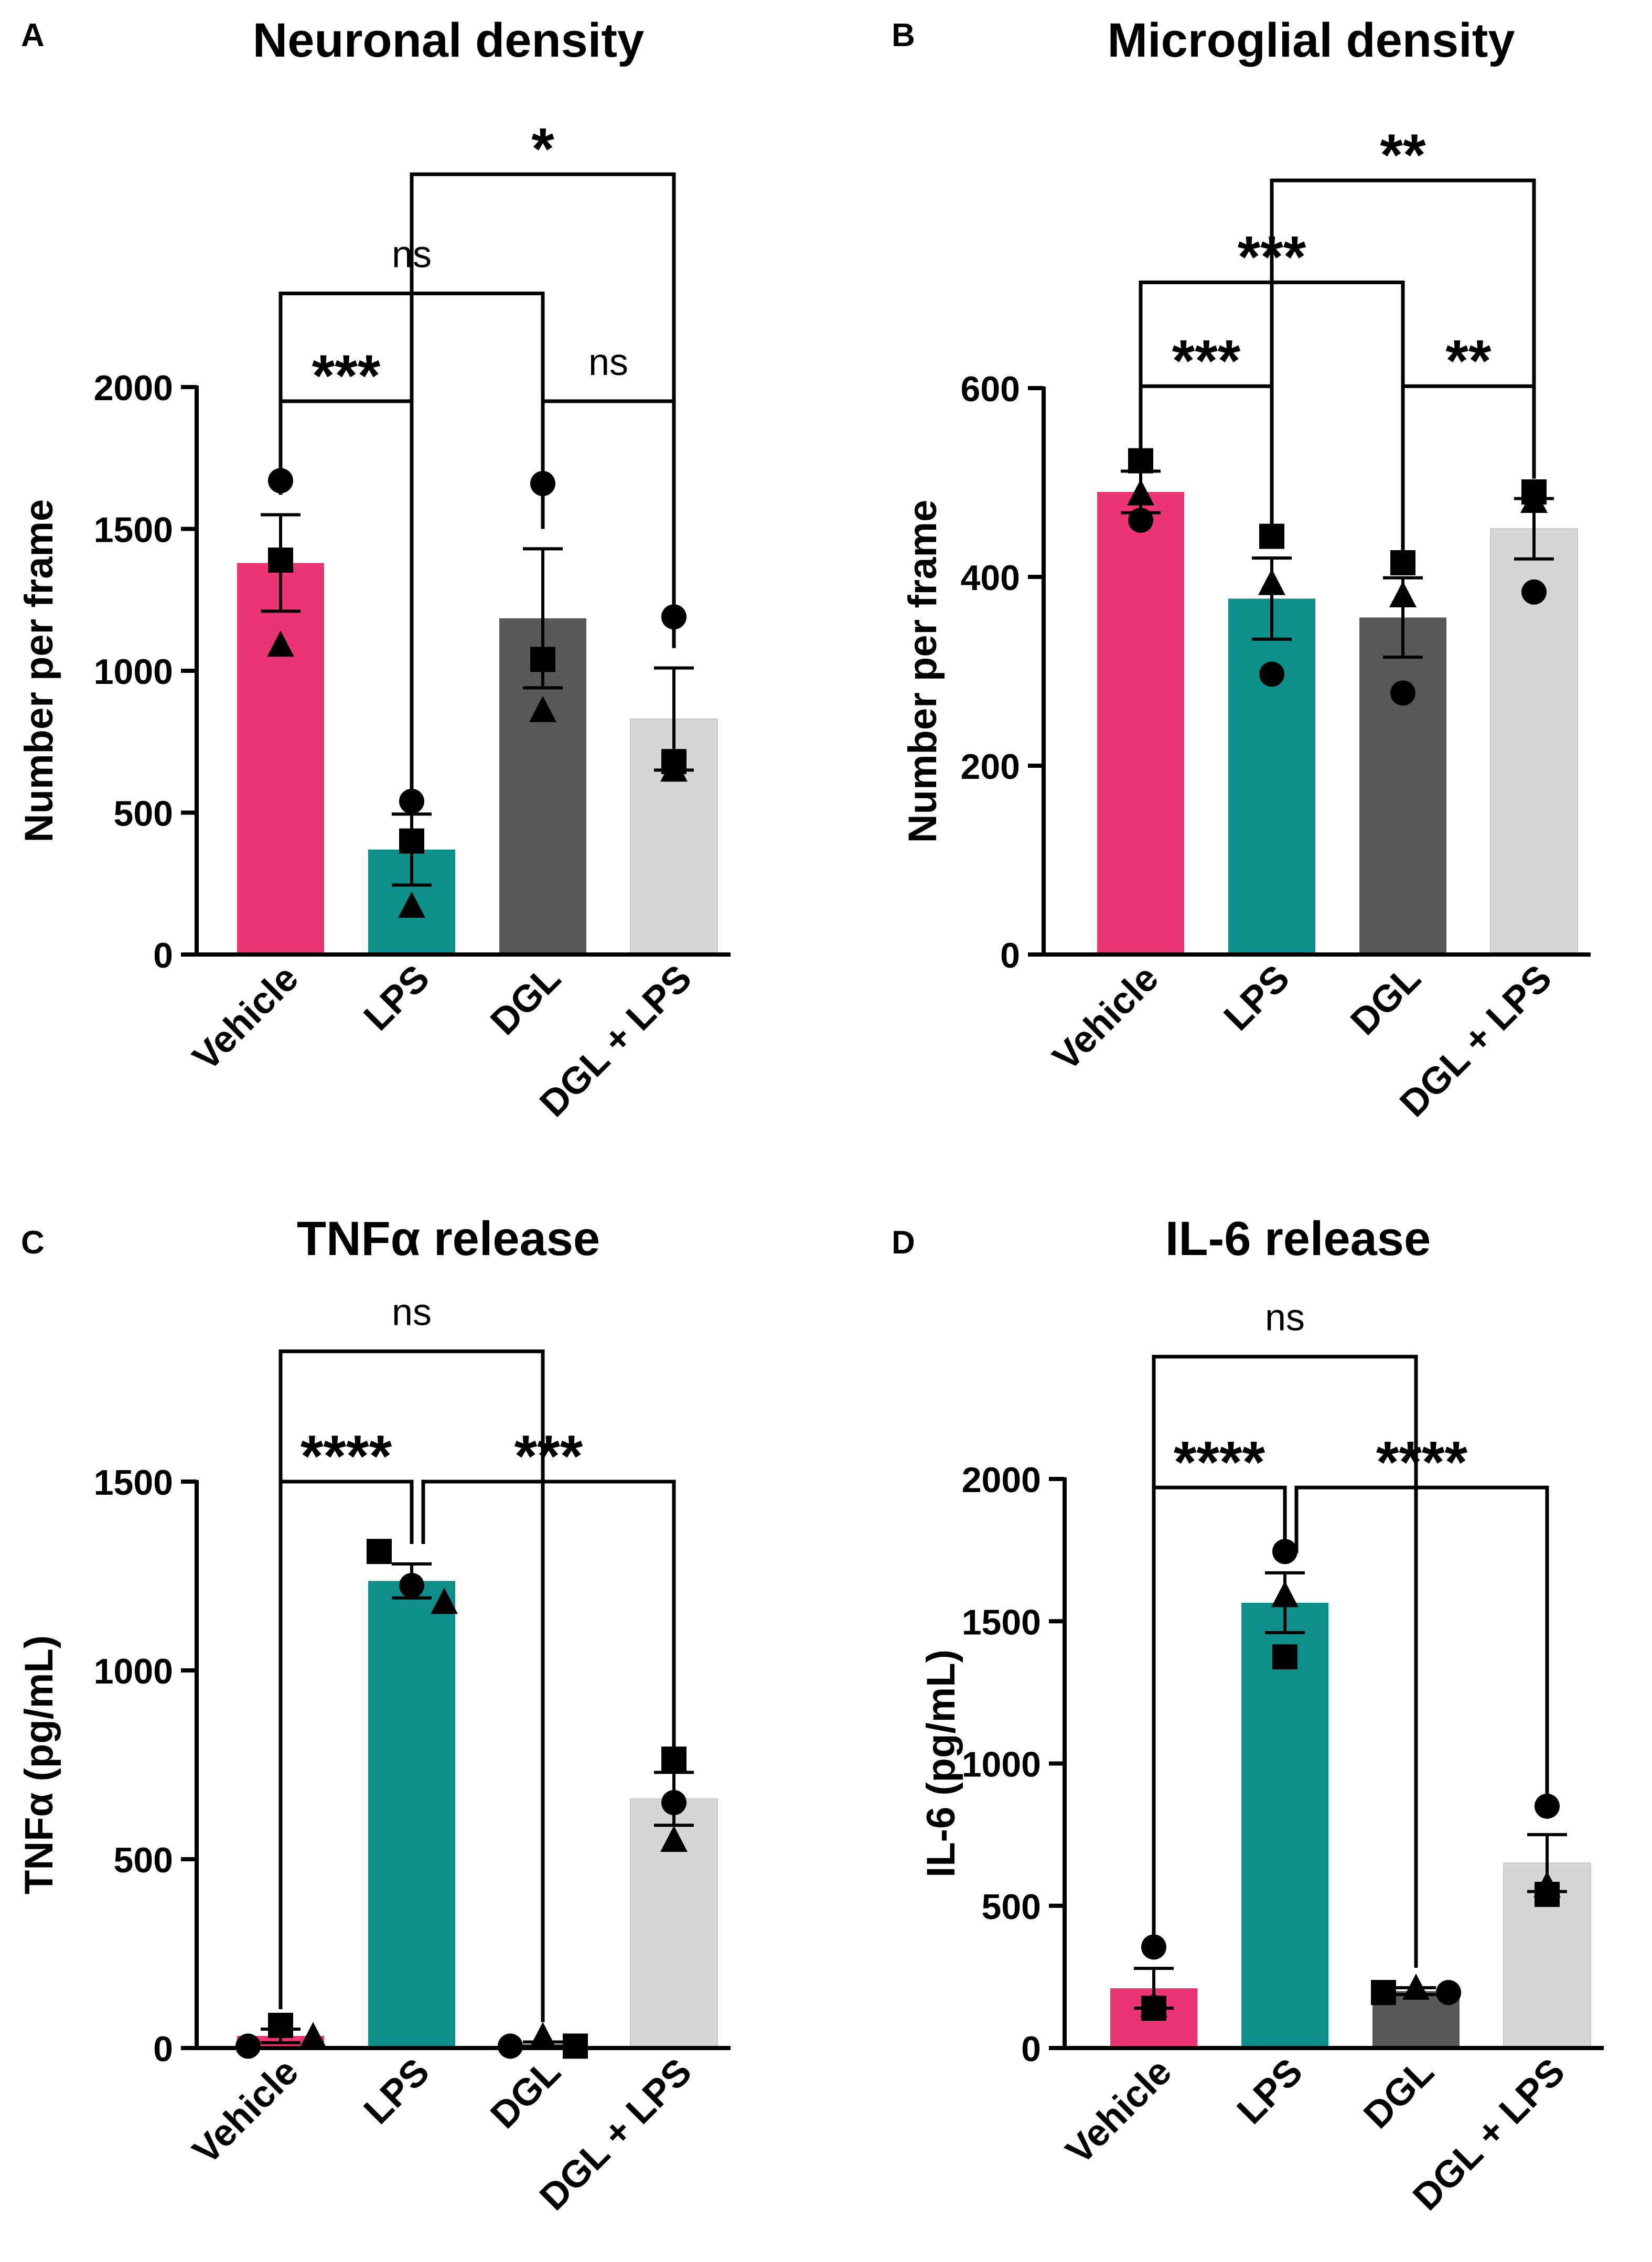 The width and height of the screenshot is (1652, 2262). I want to click on panel-letter: B, so click(904, 35).